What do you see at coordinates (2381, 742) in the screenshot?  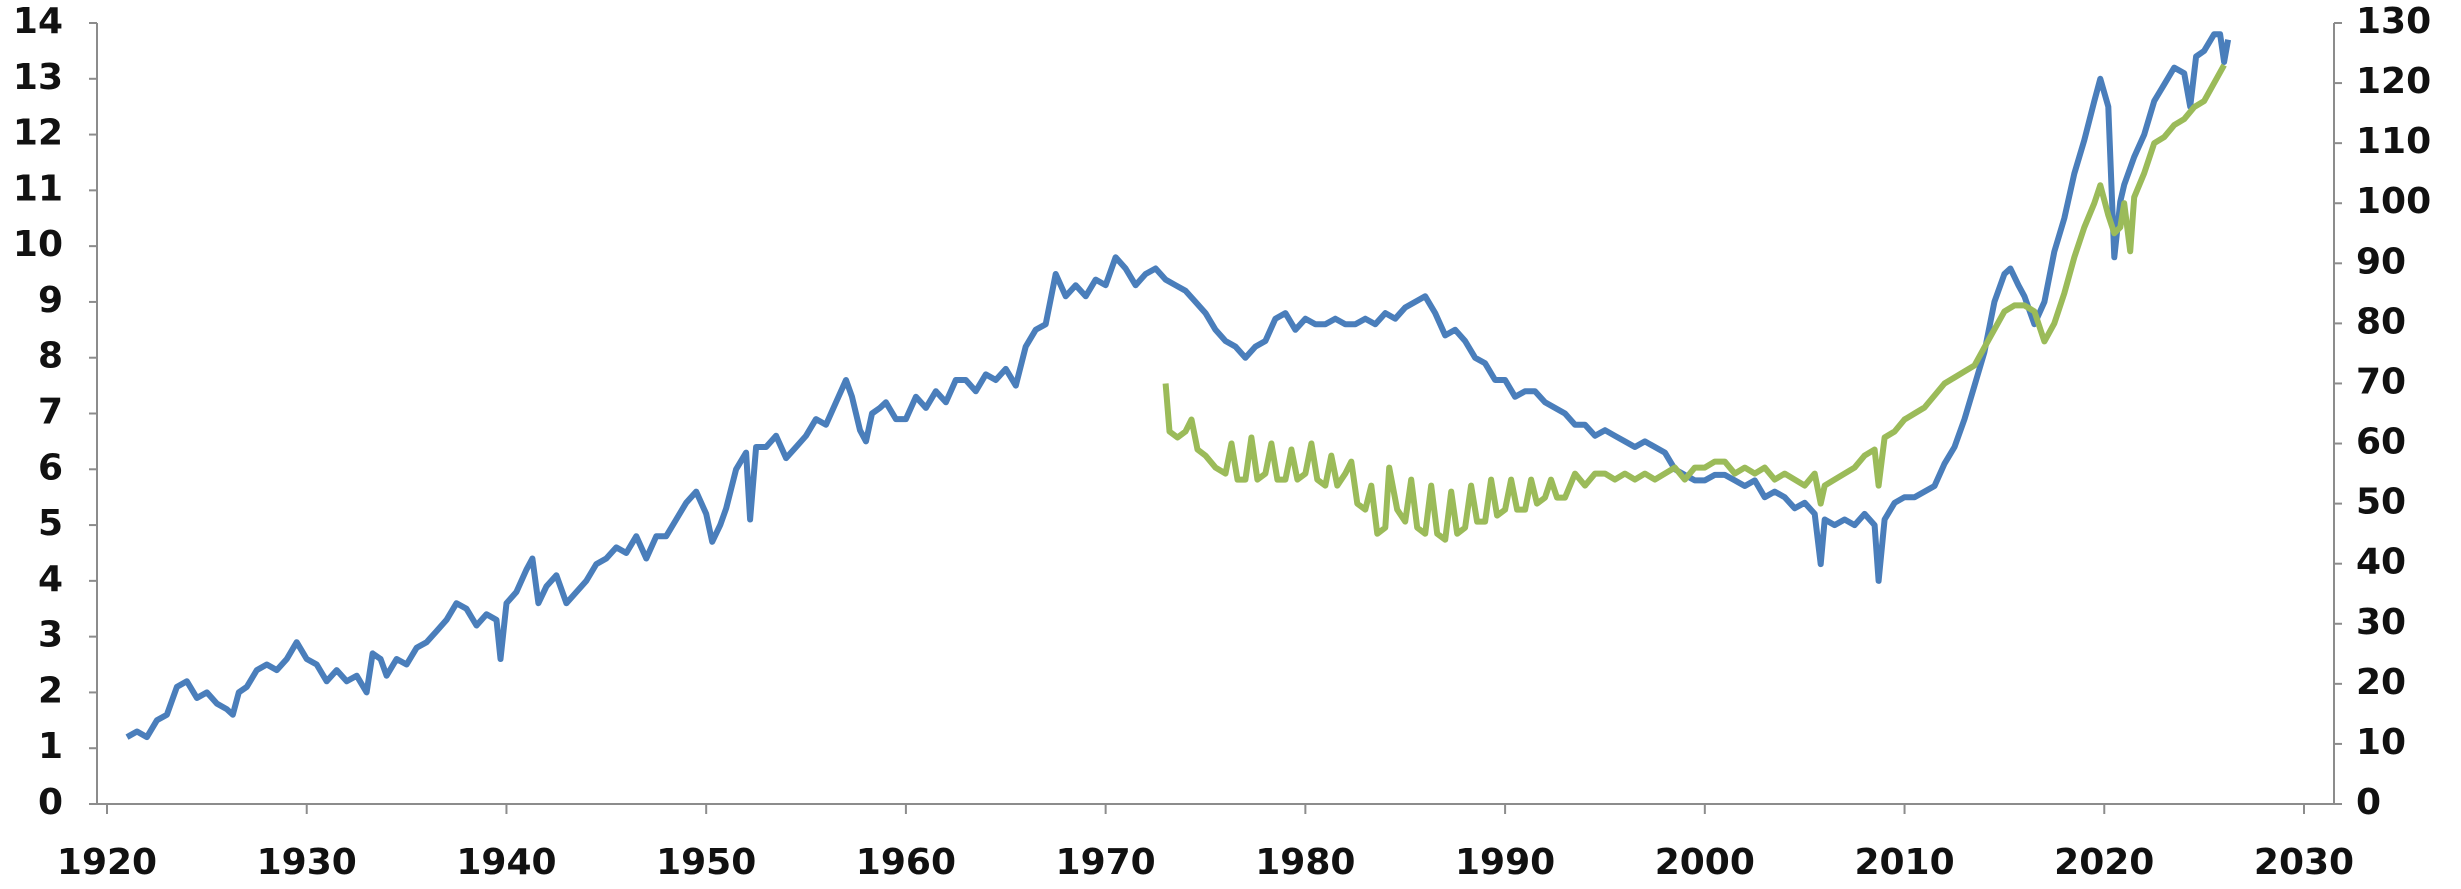 I see `y2-tick-label: 10` at bounding box center [2381, 742].